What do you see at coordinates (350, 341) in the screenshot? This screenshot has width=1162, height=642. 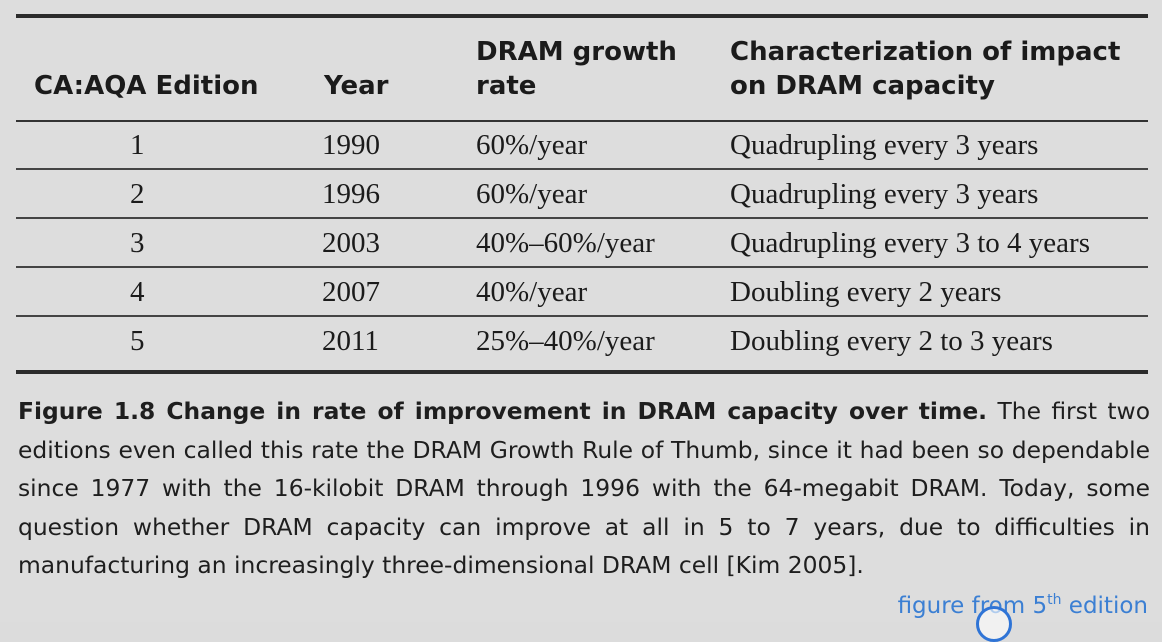 I see `table-cell-year: 2011` at bounding box center [350, 341].